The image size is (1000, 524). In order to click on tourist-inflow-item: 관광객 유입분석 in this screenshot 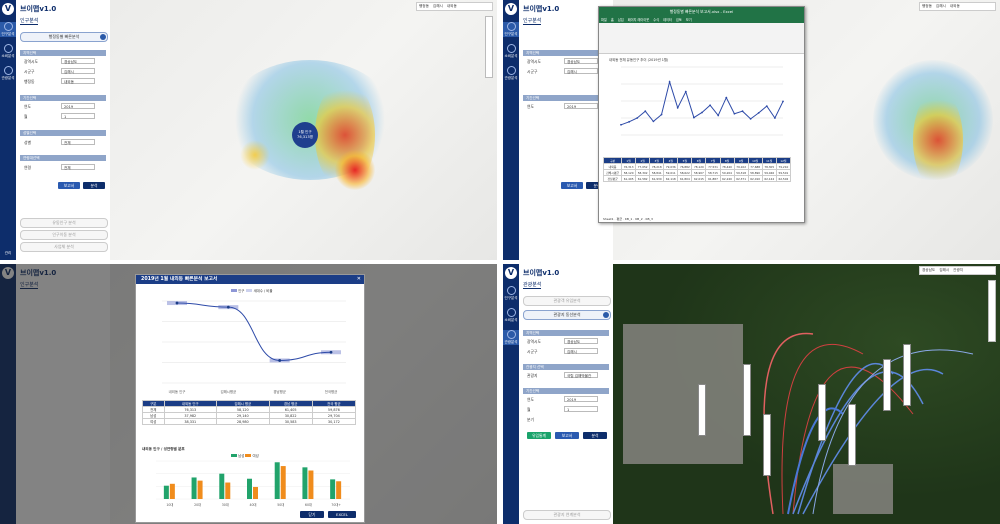, I will do `click(567, 301)`.